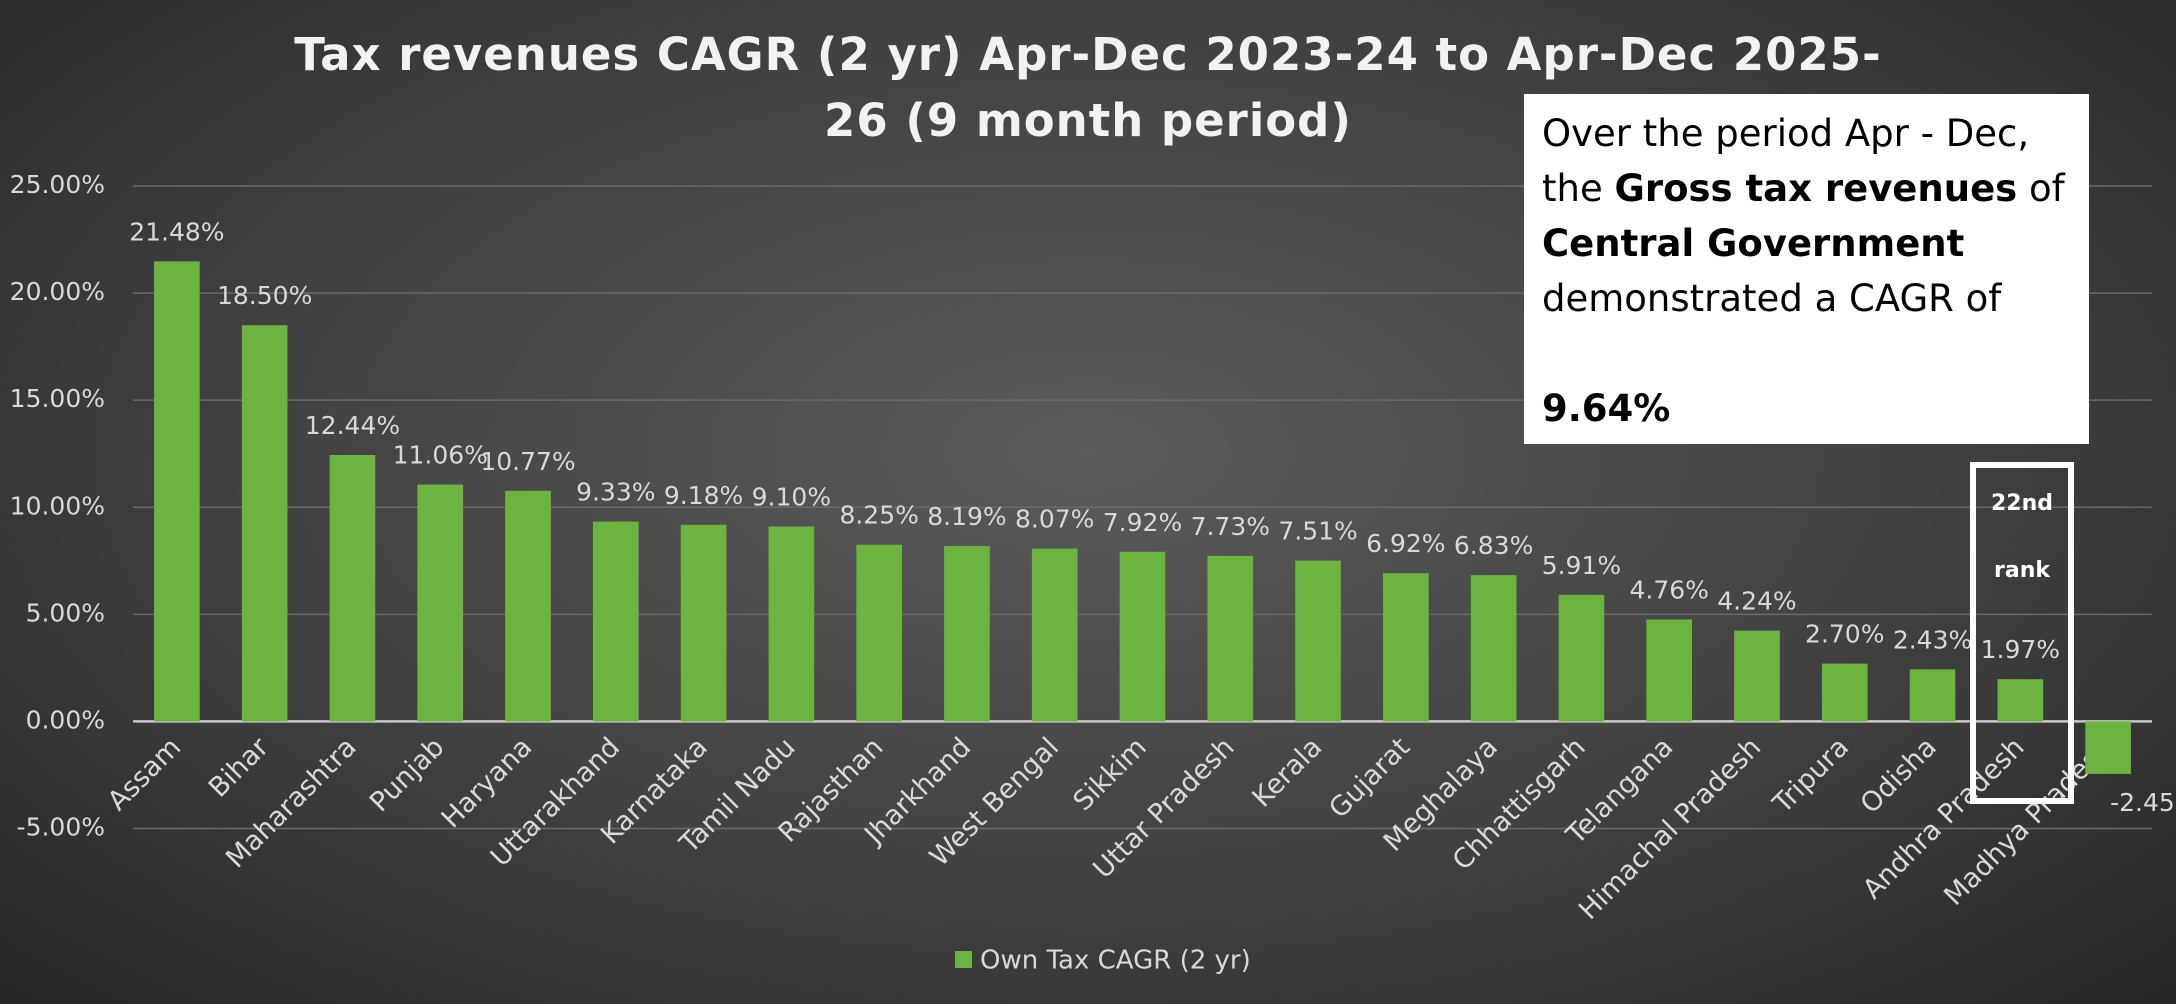 This screenshot has width=2176, height=1004. Describe the element at coordinates (2022, 570) in the screenshot. I see `rank-text: rank` at that location.